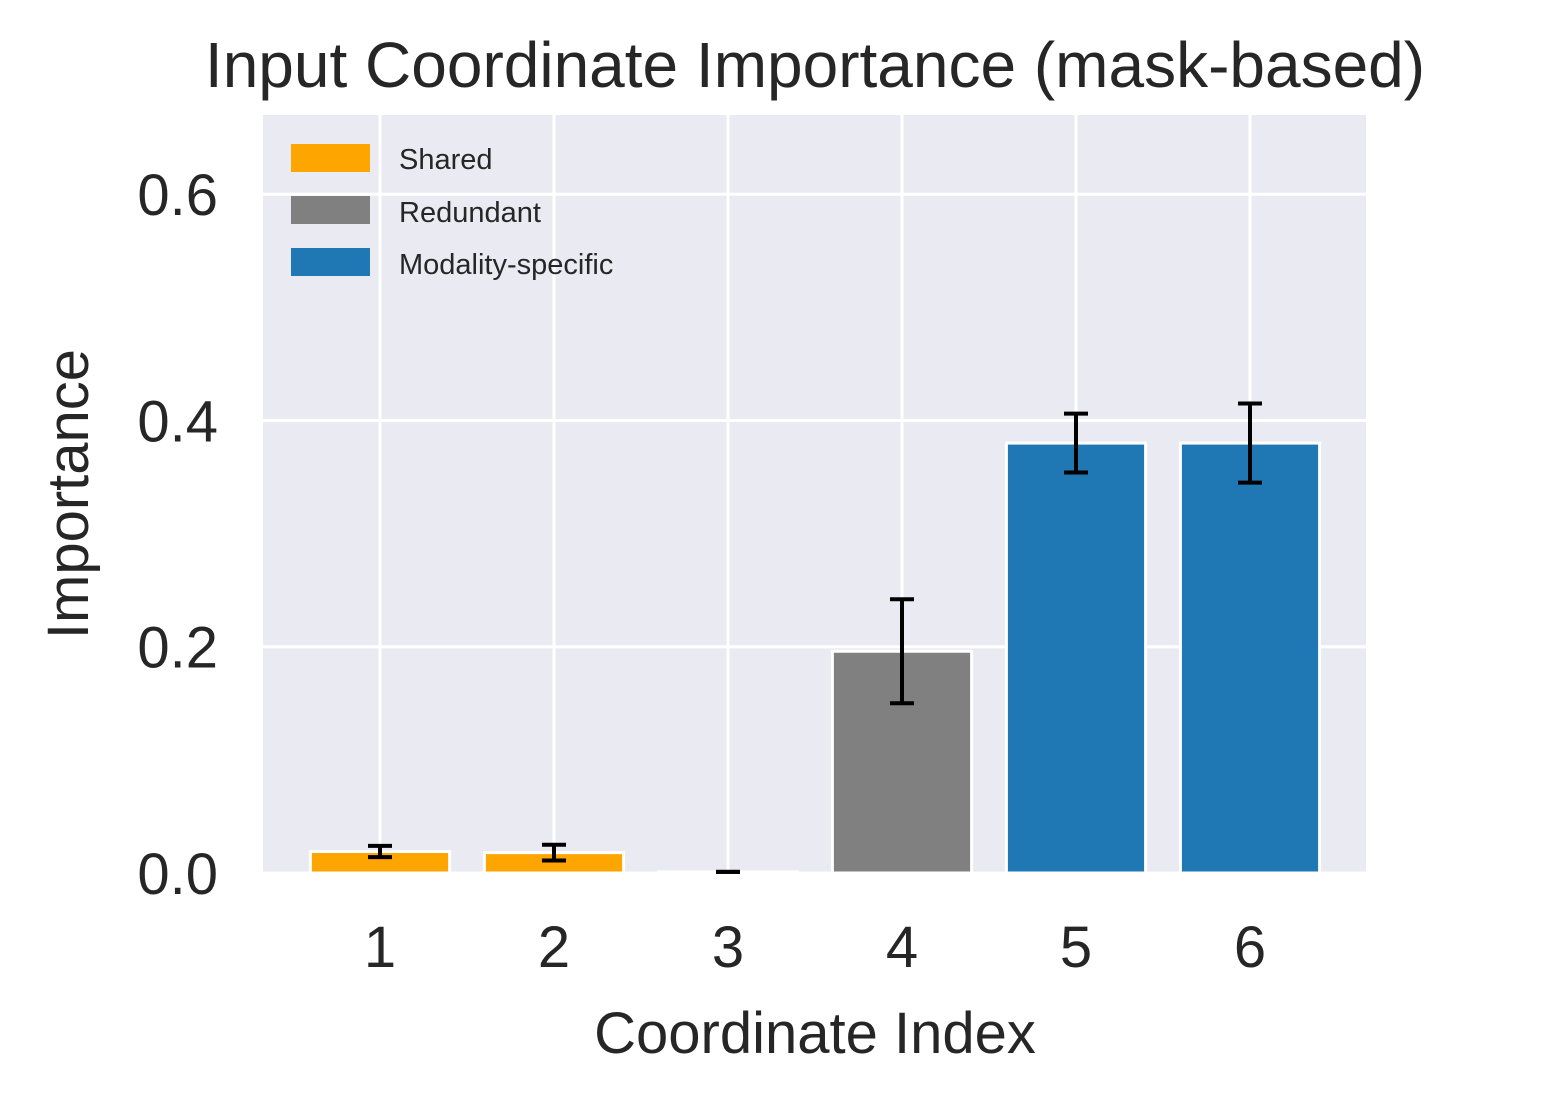 The image size is (1559, 1099). I want to click on y-tick-label: 0.4, so click(177, 421).